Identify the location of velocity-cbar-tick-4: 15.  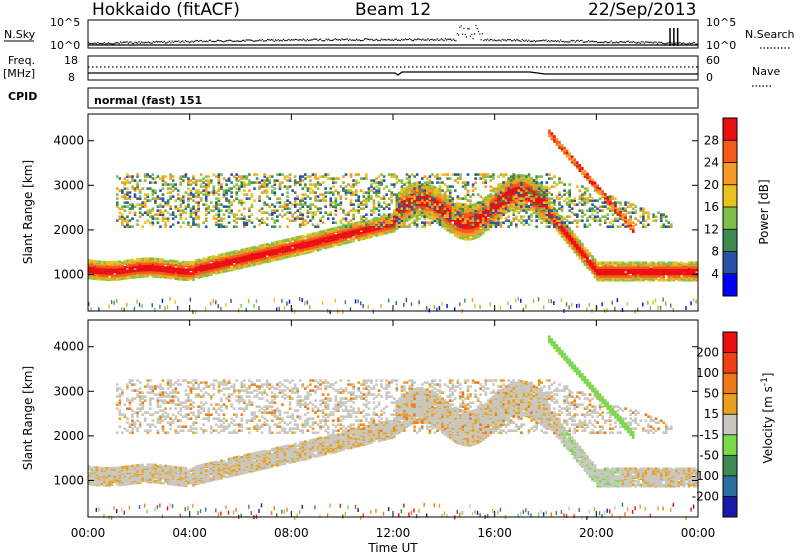
(711, 414).